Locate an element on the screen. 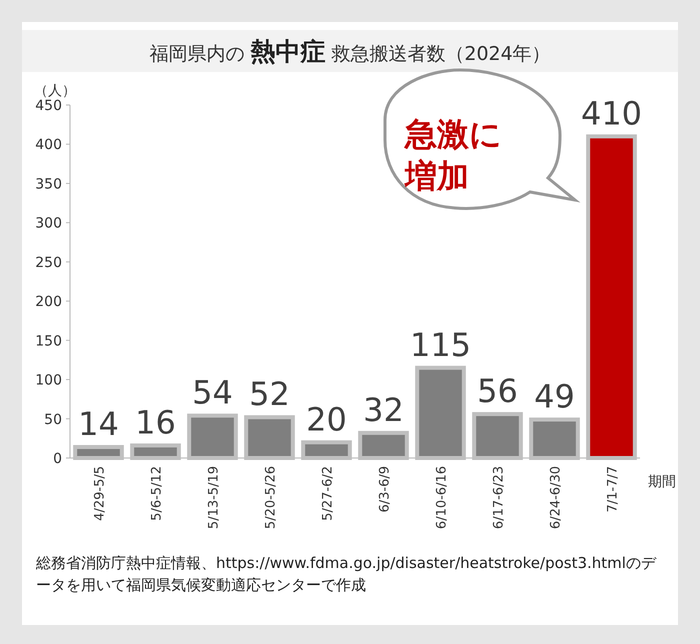 The image size is (700, 644). data-label: 54 is located at coordinates (212, 393).